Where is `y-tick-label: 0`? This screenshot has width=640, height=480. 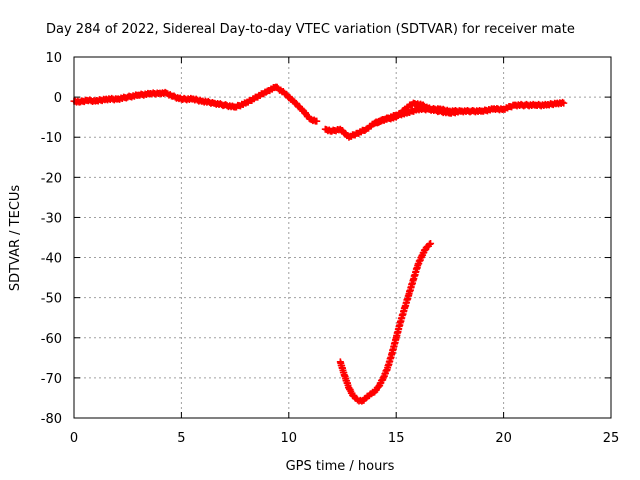
y-tick-label: 0 is located at coordinates (58, 98).